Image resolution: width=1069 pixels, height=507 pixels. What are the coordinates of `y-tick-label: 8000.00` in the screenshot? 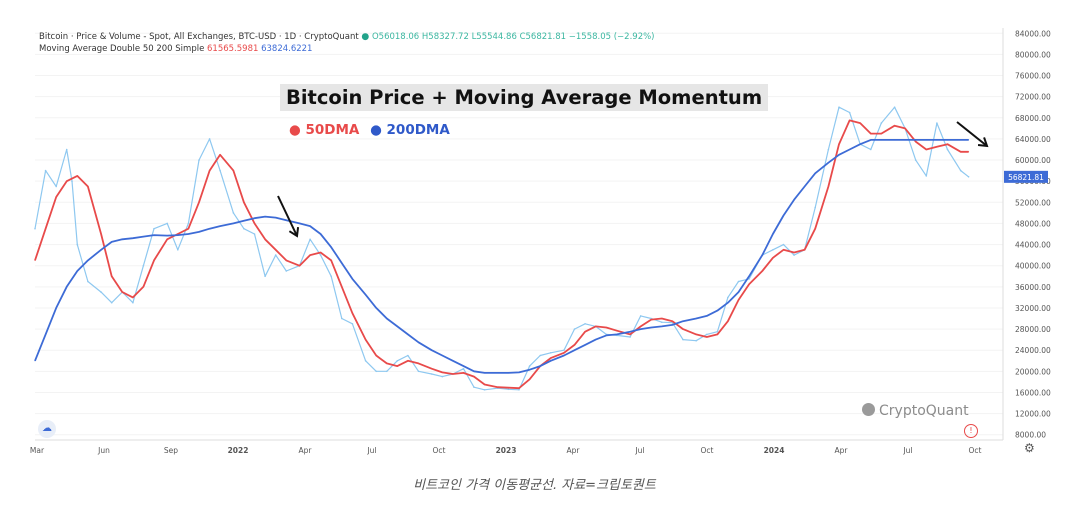 It's located at (1030, 435).